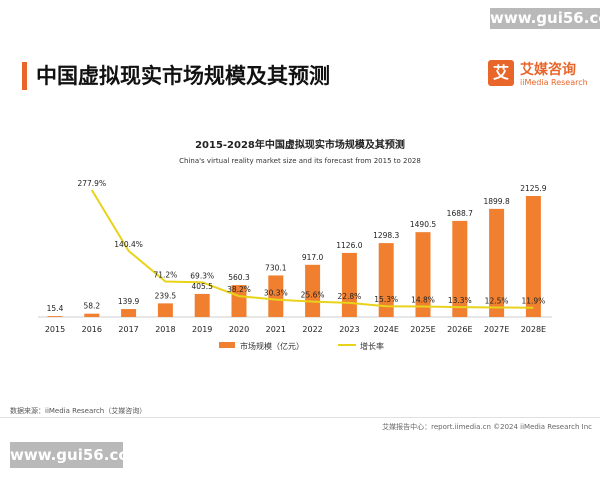 The height and width of the screenshot is (480, 600). I want to click on growth-value-label: 71.2%, so click(165, 274).